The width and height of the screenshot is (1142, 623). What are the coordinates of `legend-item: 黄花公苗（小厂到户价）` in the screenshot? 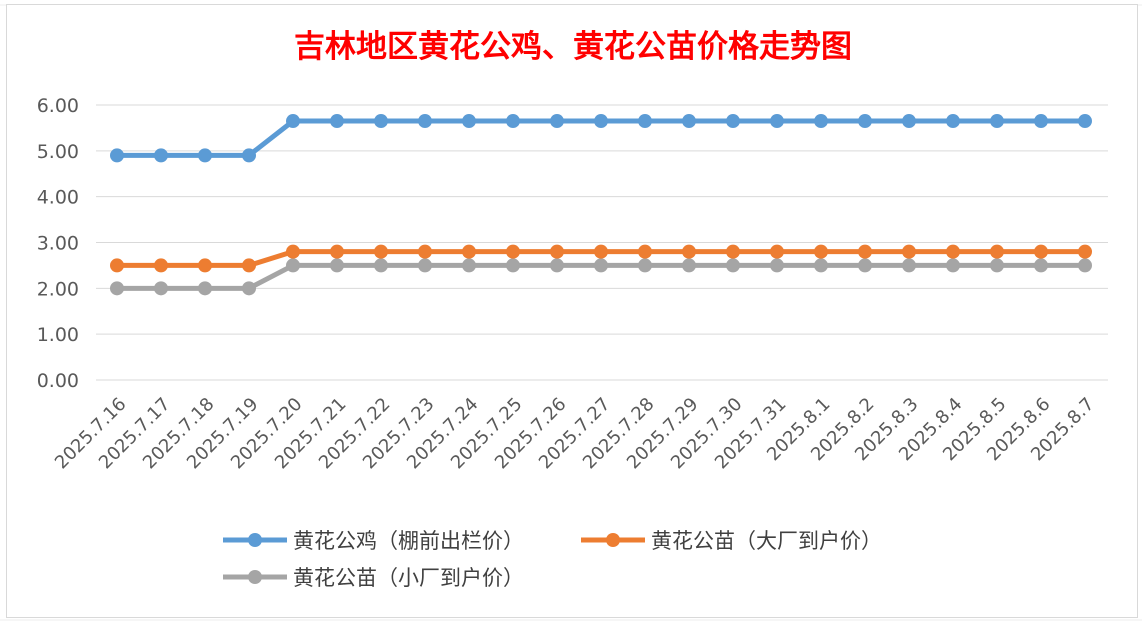 It's located at (373, 578).